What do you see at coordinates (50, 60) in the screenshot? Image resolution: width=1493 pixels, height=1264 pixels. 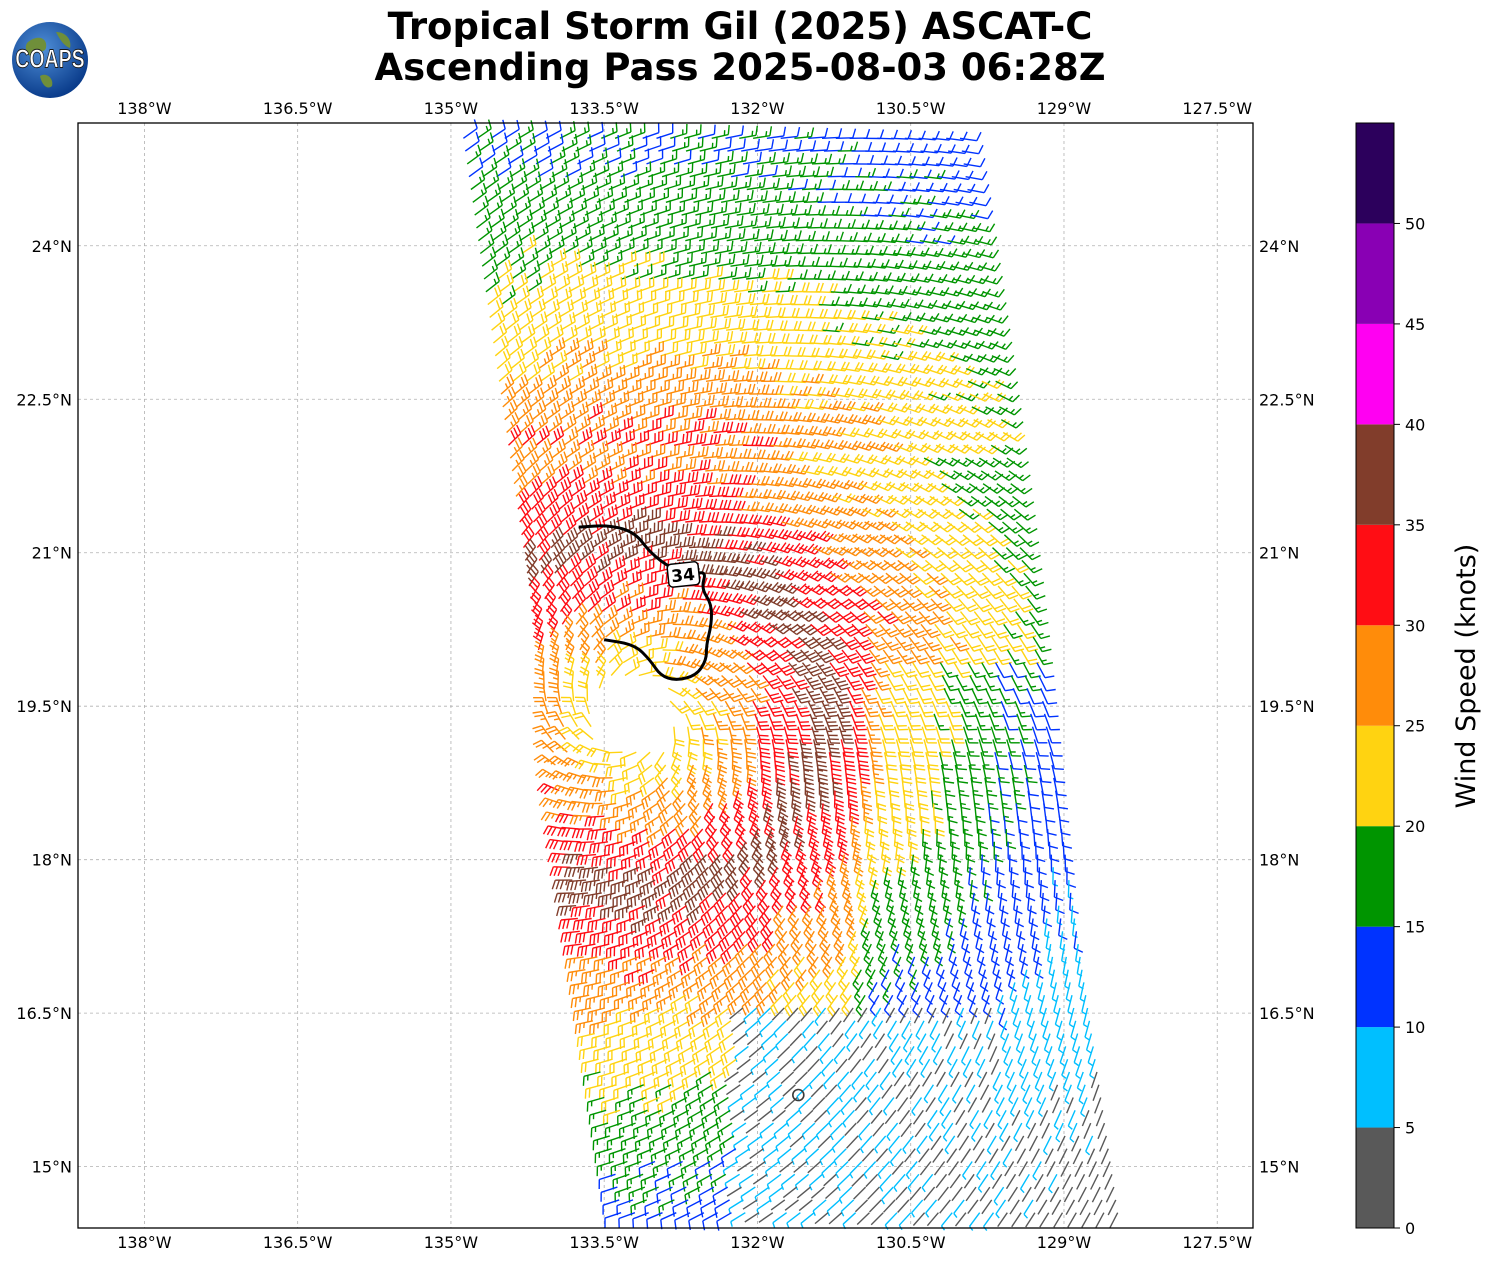 I see `coaps-logo: COAPS` at bounding box center [50, 60].